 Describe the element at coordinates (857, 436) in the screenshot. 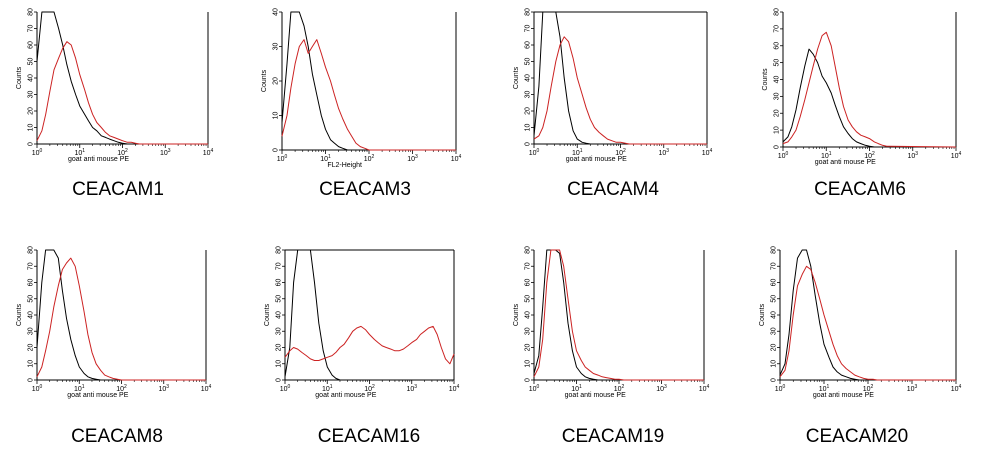

I see `panel-title: CEACAM20` at that location.